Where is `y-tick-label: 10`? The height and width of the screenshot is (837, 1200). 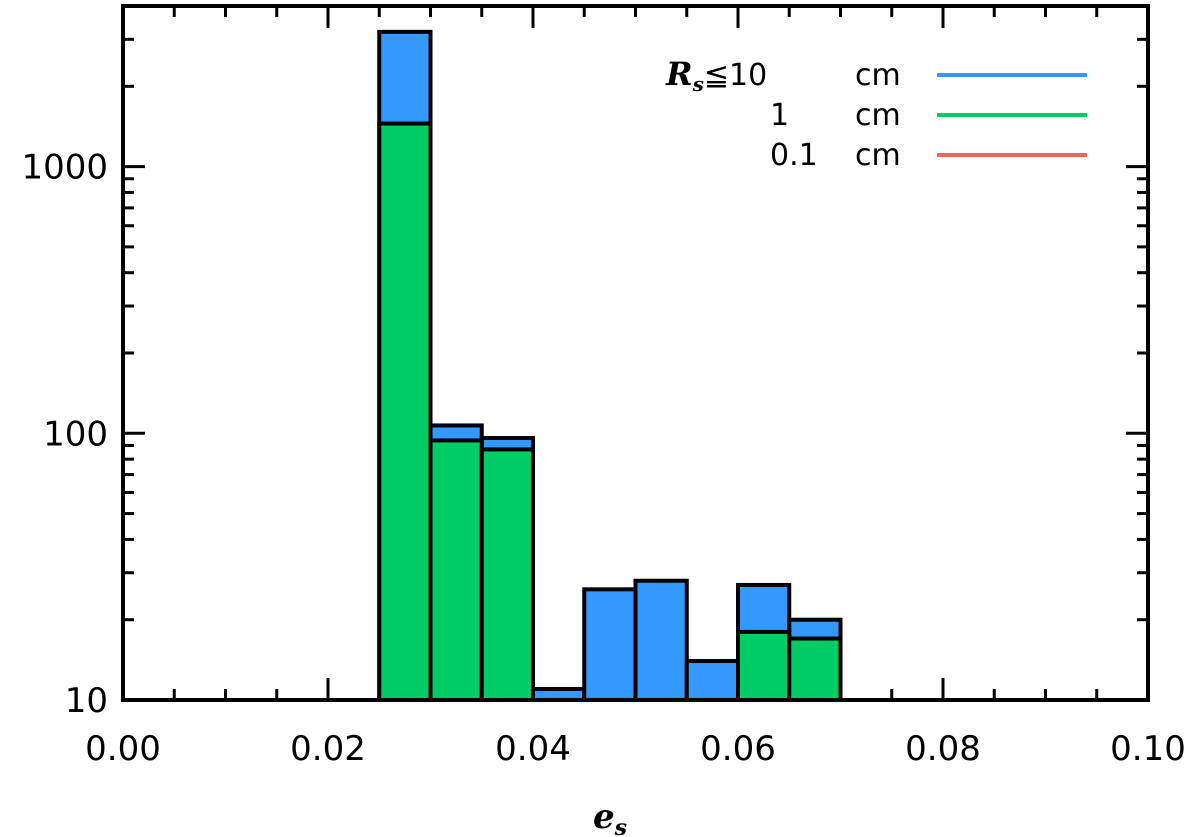
y-tick-label: 10 is located at coordinates (86, 701).